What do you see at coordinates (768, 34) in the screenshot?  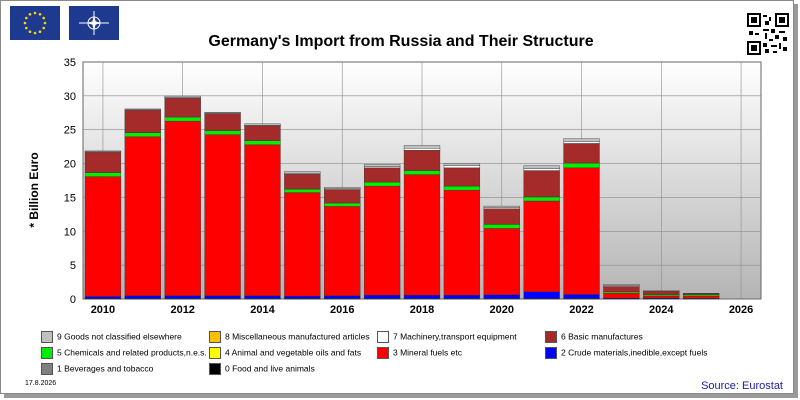 I see `qr-code-icon` at bounding box center [768, 34].